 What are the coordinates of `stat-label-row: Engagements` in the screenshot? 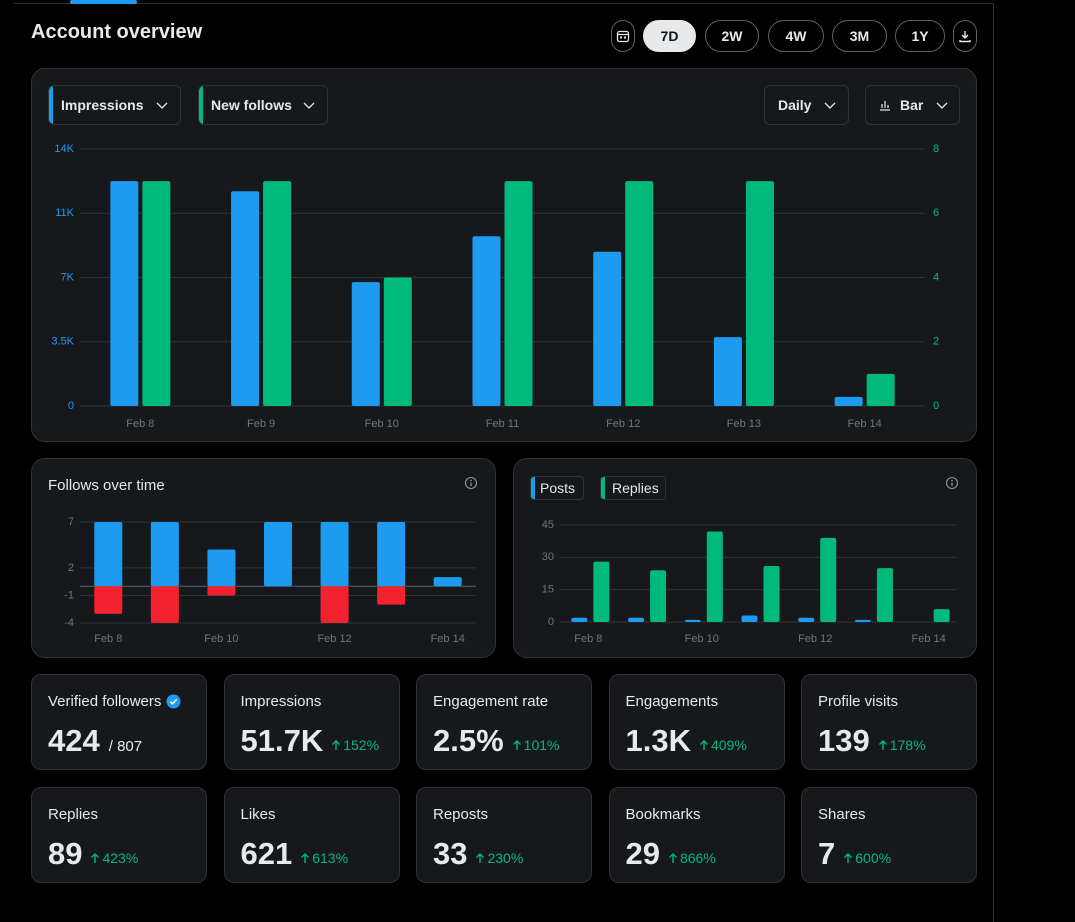 It's located at (697, 701).